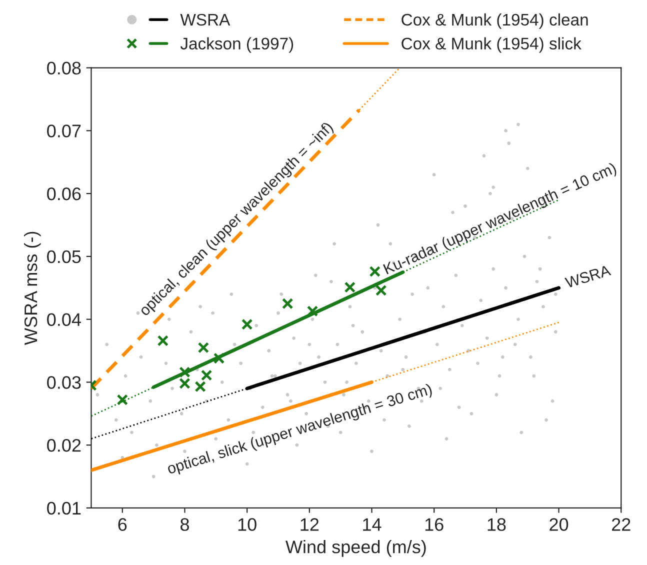  Describe the element at coordinates (64, 319) in the screenshot. I see `y-tick-label: 0.04` at that location.